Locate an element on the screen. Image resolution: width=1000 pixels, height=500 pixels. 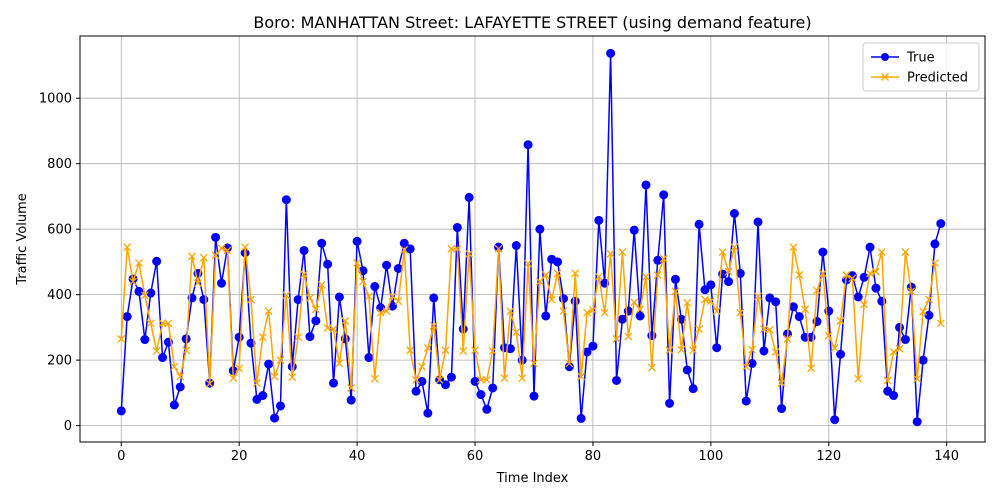
y-tick-label: 600 is located at coordinates (59, 230).